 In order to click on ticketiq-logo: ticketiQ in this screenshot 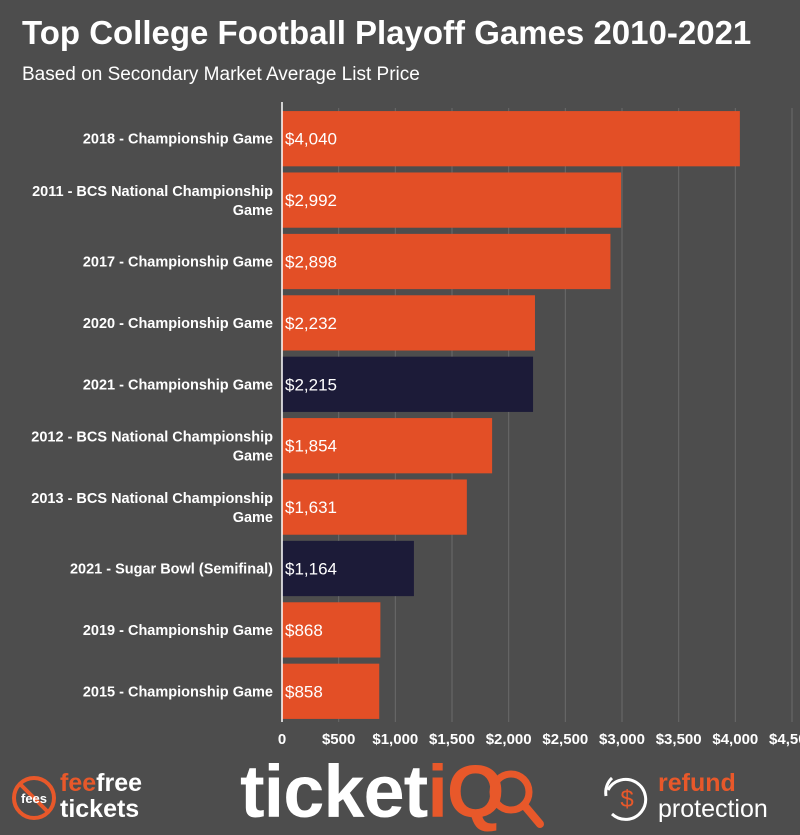, I will do `click(372, 791)`.